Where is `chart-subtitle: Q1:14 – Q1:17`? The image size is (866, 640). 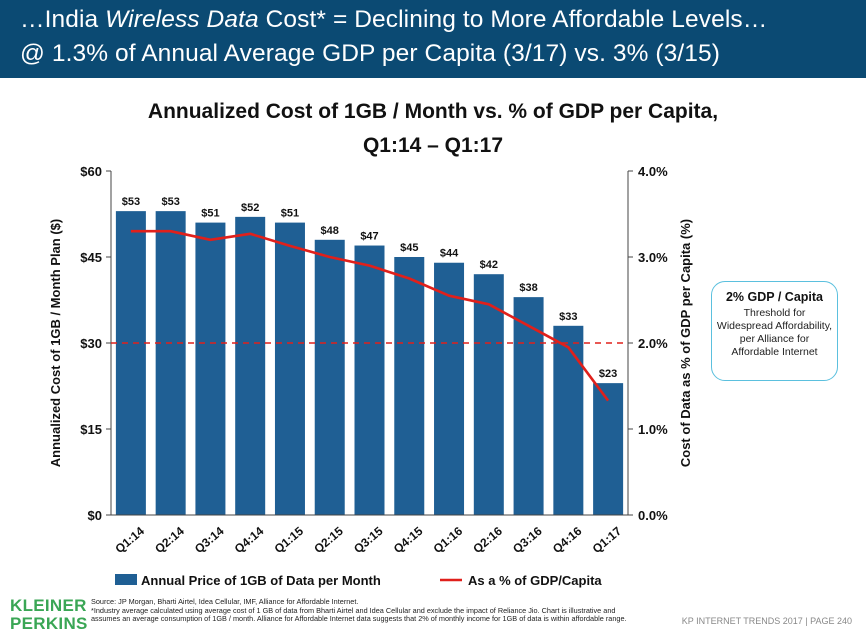
chart-subtitle: Q1:14 – Q1:17 is located at coordinates (433, 145).